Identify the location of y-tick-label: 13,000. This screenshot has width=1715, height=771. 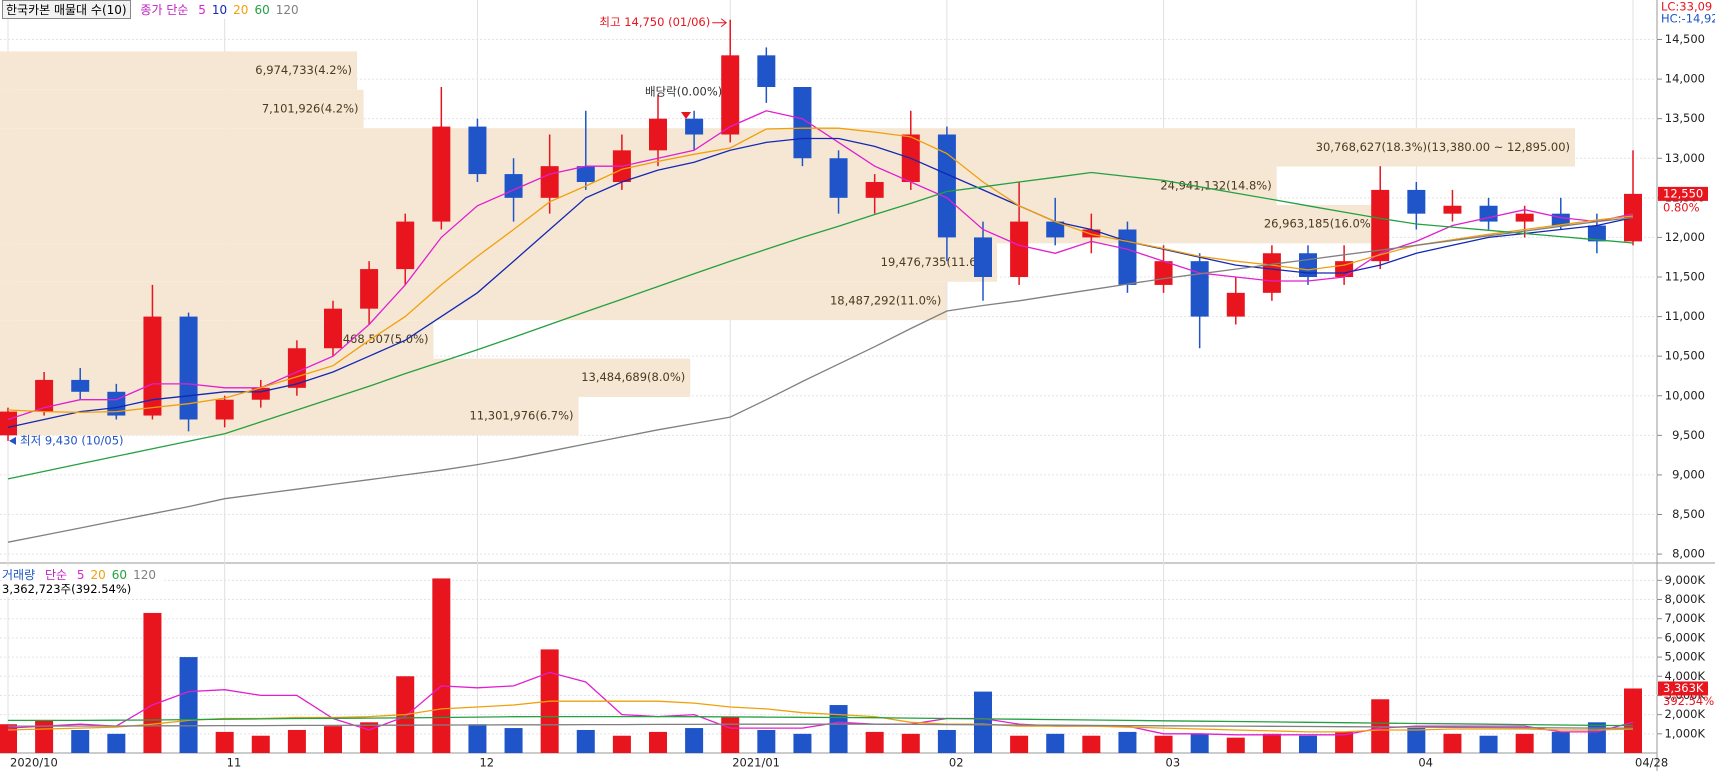
(1685, 158).